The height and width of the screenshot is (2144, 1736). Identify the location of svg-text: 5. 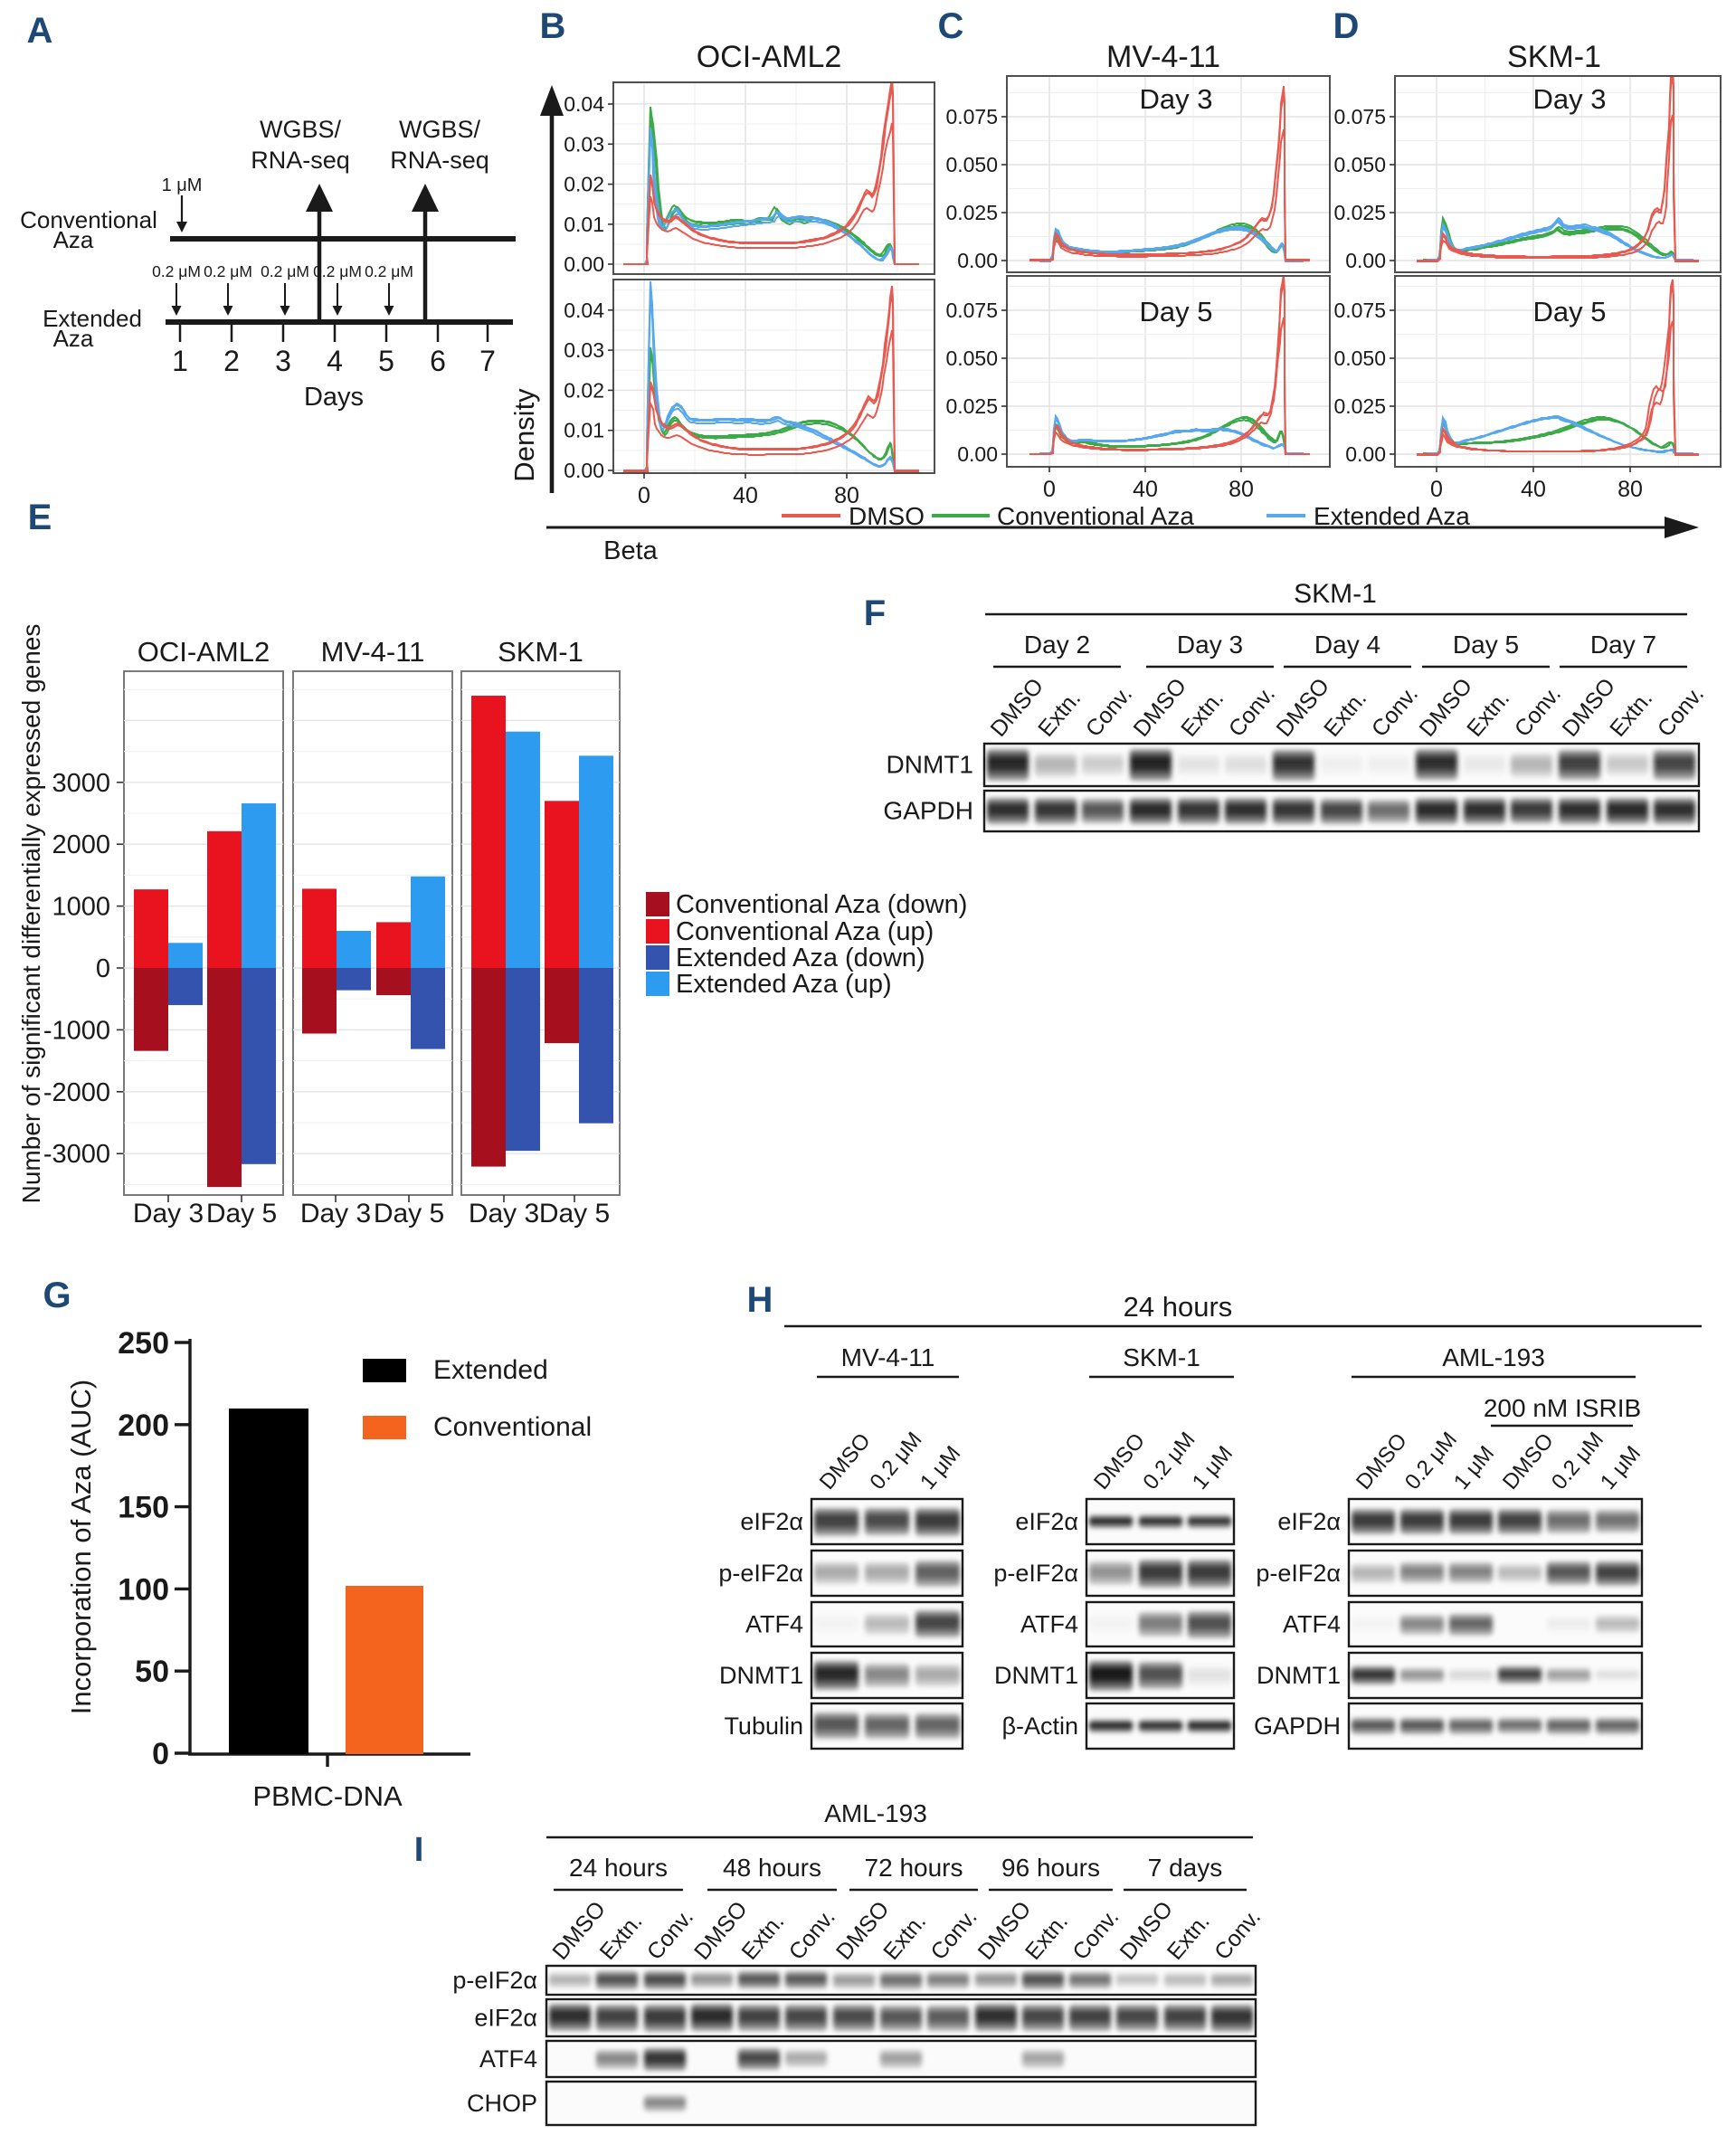
(386, 361).